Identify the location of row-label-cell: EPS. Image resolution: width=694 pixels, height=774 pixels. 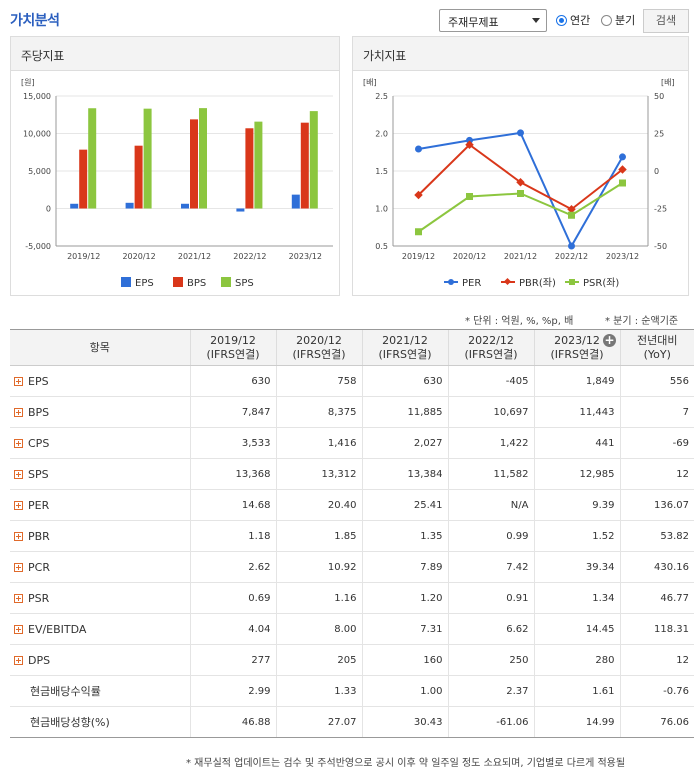
(100, 381).